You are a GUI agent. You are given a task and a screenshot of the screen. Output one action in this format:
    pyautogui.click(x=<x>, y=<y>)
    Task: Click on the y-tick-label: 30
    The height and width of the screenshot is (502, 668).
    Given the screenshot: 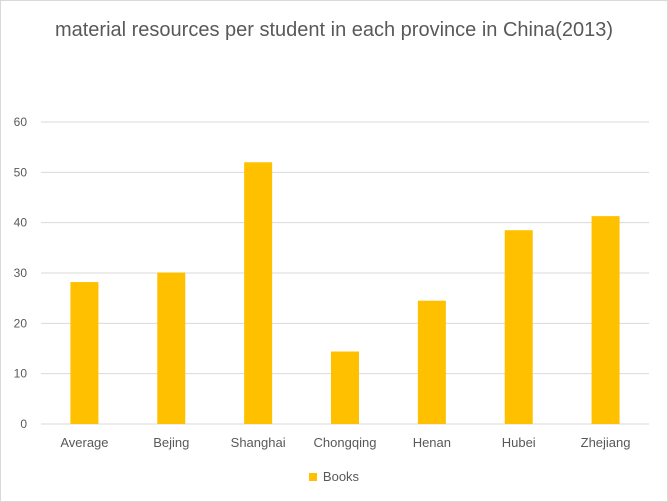 What is the action you would take?
    pyautogui.click(x=21, y=273)
    